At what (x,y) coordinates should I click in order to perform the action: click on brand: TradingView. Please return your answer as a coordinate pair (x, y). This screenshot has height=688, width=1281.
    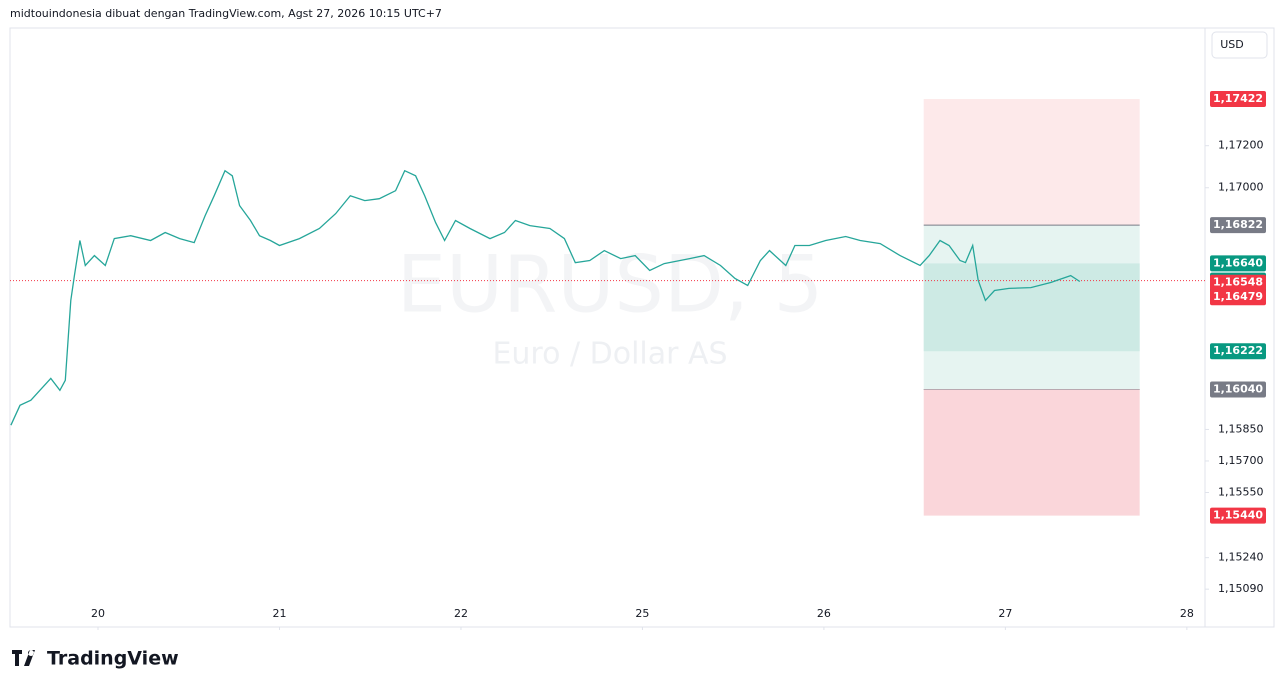
    Looking at the image, I should click on (113, 659).